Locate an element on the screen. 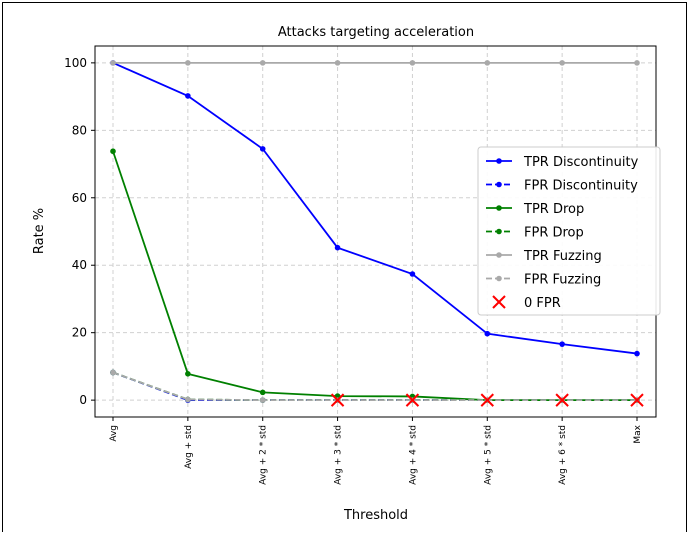 The width and height of the screenshot is (691, 534). y-axis: 0 20 40 60 80 100 is located at coordinates (79, 231).